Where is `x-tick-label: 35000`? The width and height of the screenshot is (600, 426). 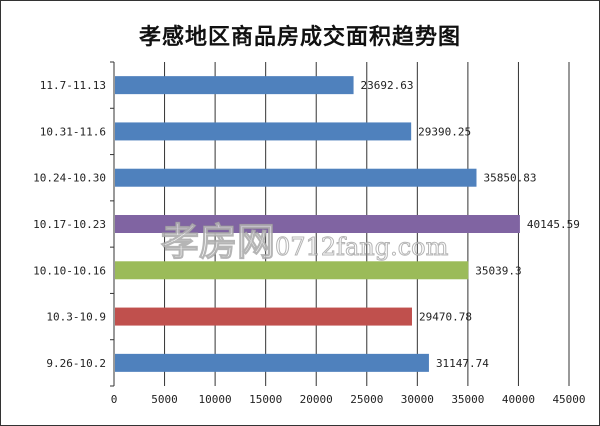 x-tick-label: 35000 is located at coordinates (467, 399).